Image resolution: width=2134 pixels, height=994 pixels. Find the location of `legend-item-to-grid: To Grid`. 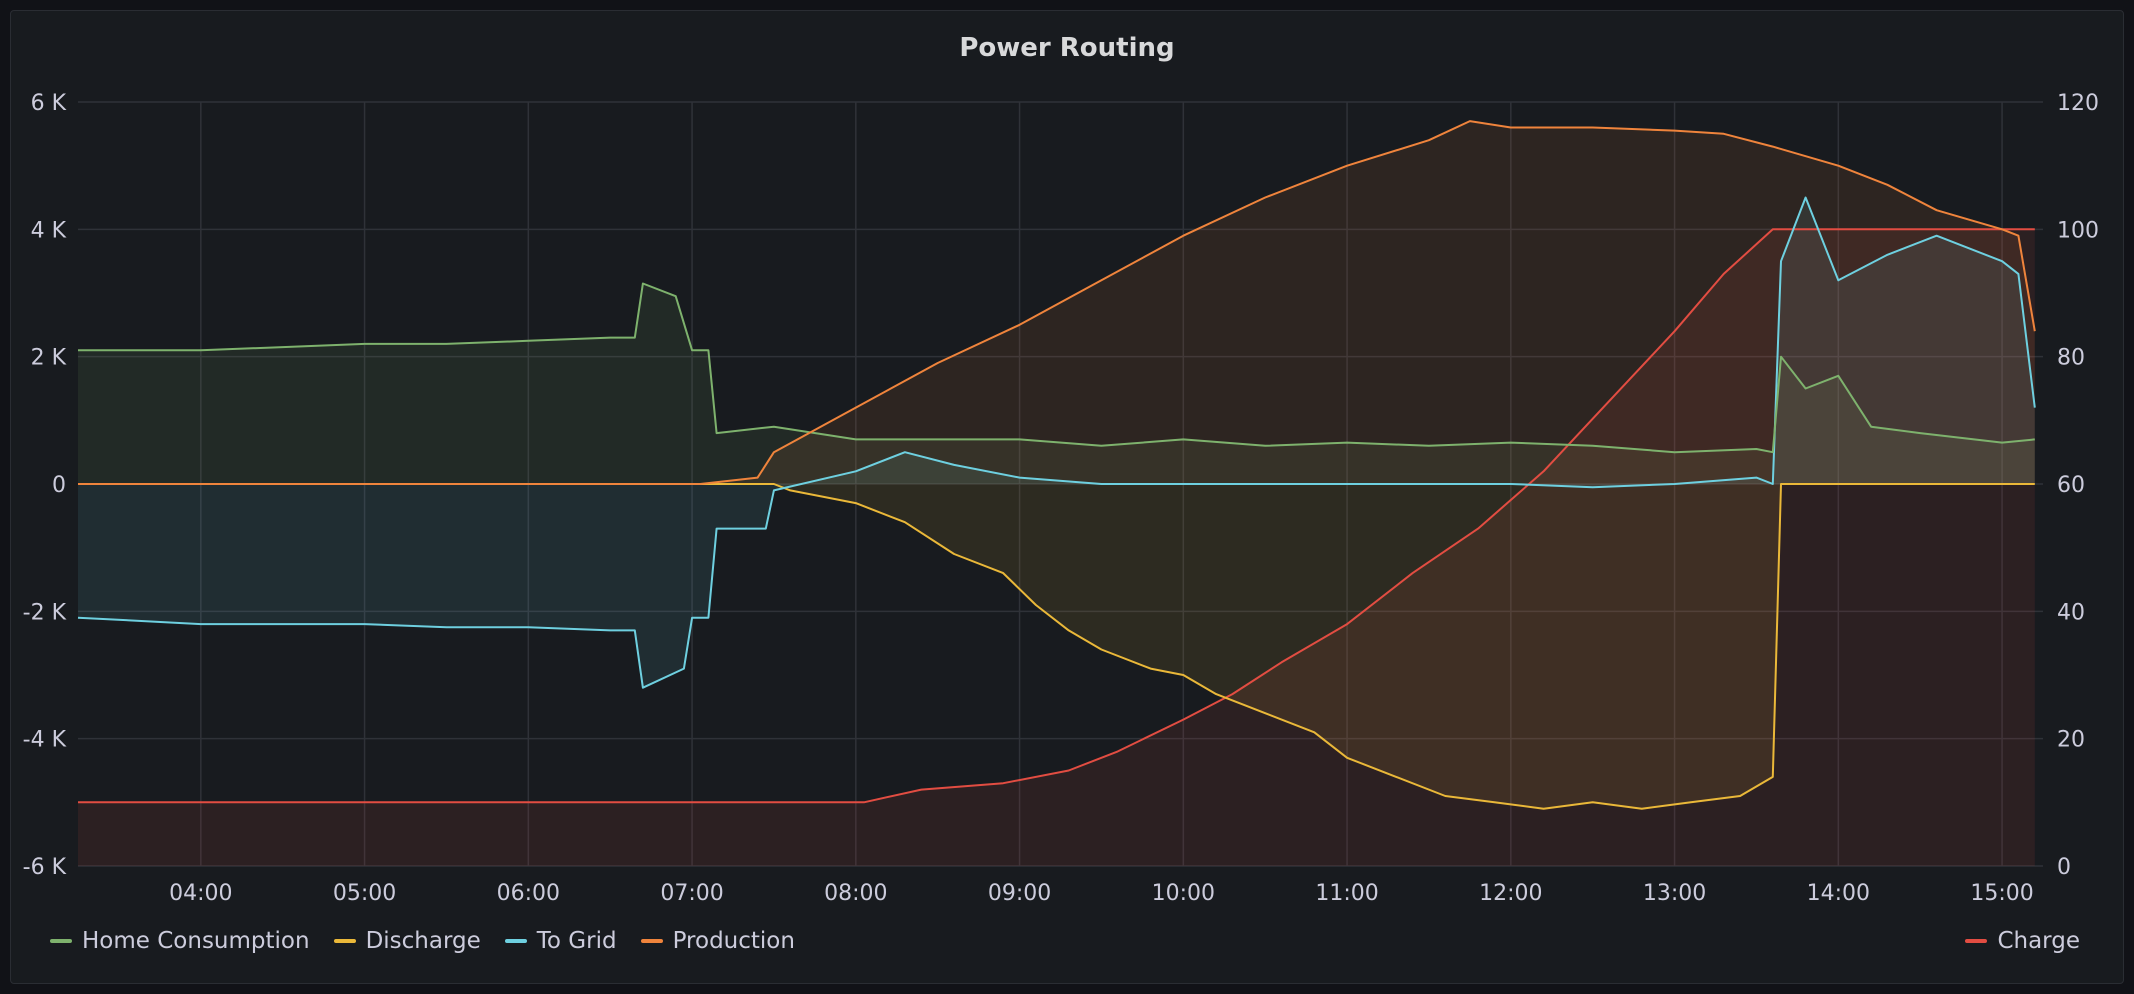

legend-item-to-grid: To Grid is located at coordinates (560, 941).